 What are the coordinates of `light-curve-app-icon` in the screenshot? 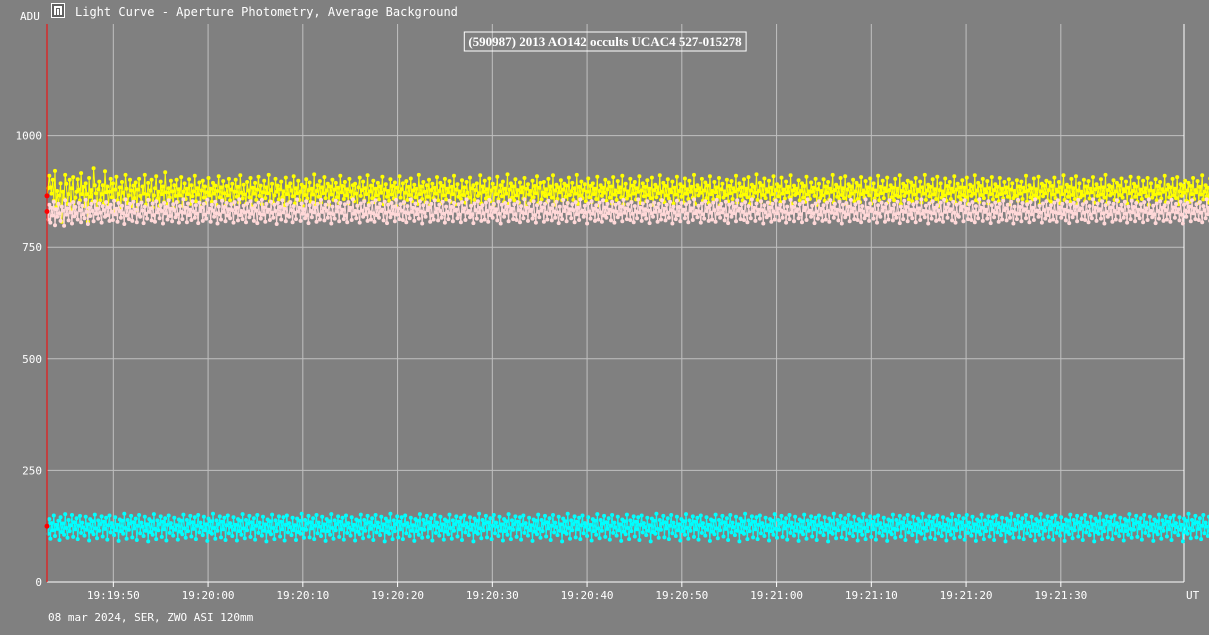 It's located at (58, 10).